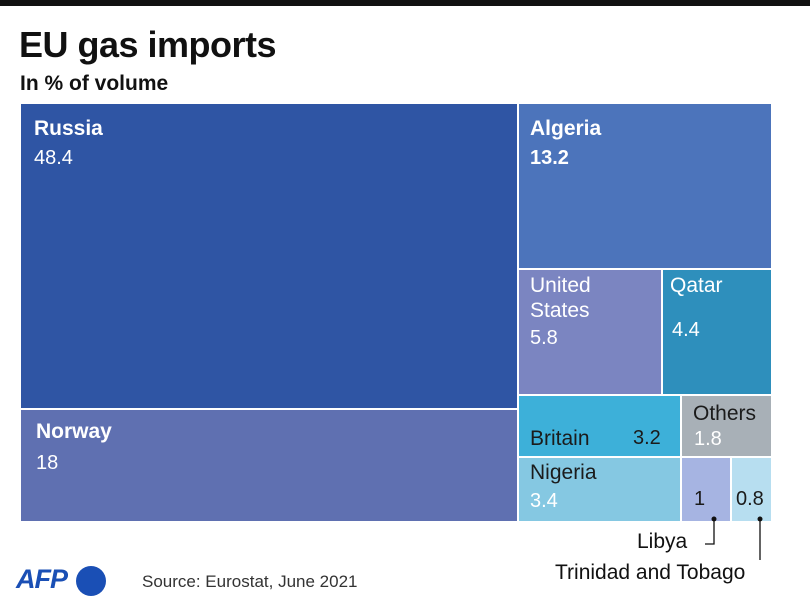  What do you see at coordinates (560, 438) in the screenshot?
I see `tile-britain-label: Britain` at bounding box center [560, 438].